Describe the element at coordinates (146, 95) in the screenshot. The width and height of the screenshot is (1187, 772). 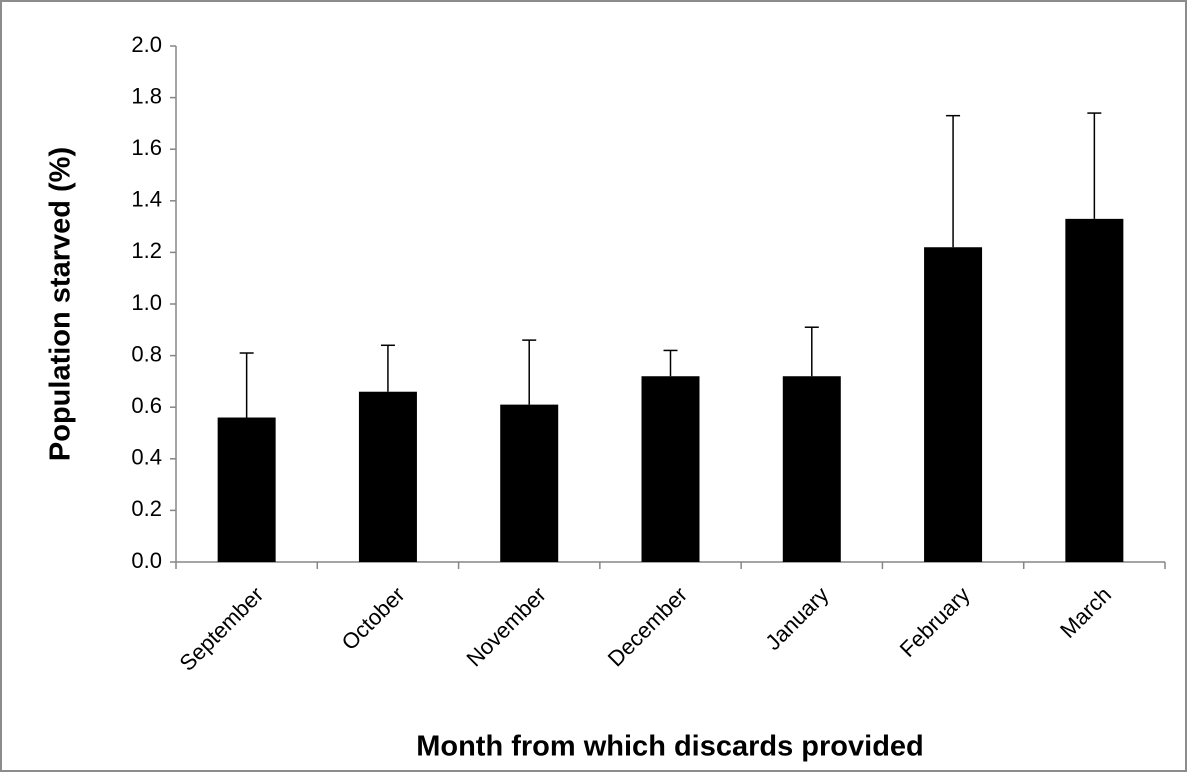
I see `y-tick-label: 1.8` at that location.